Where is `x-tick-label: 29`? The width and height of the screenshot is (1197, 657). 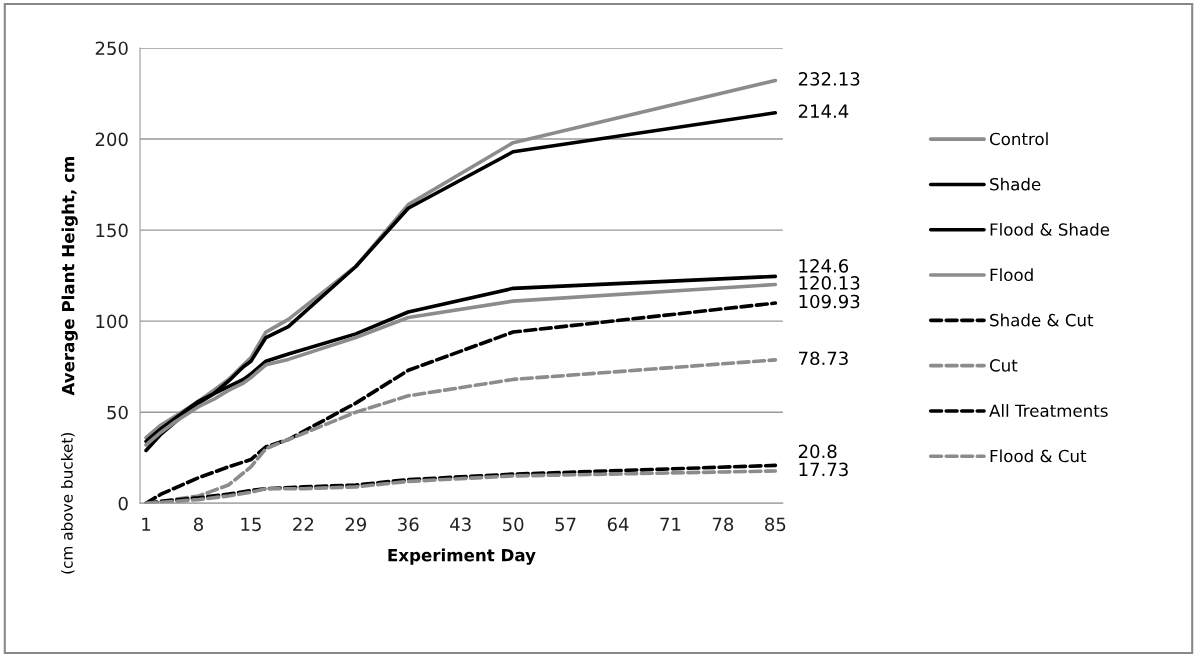
x-tick-label: 29 is located at coordinates (356, 524).